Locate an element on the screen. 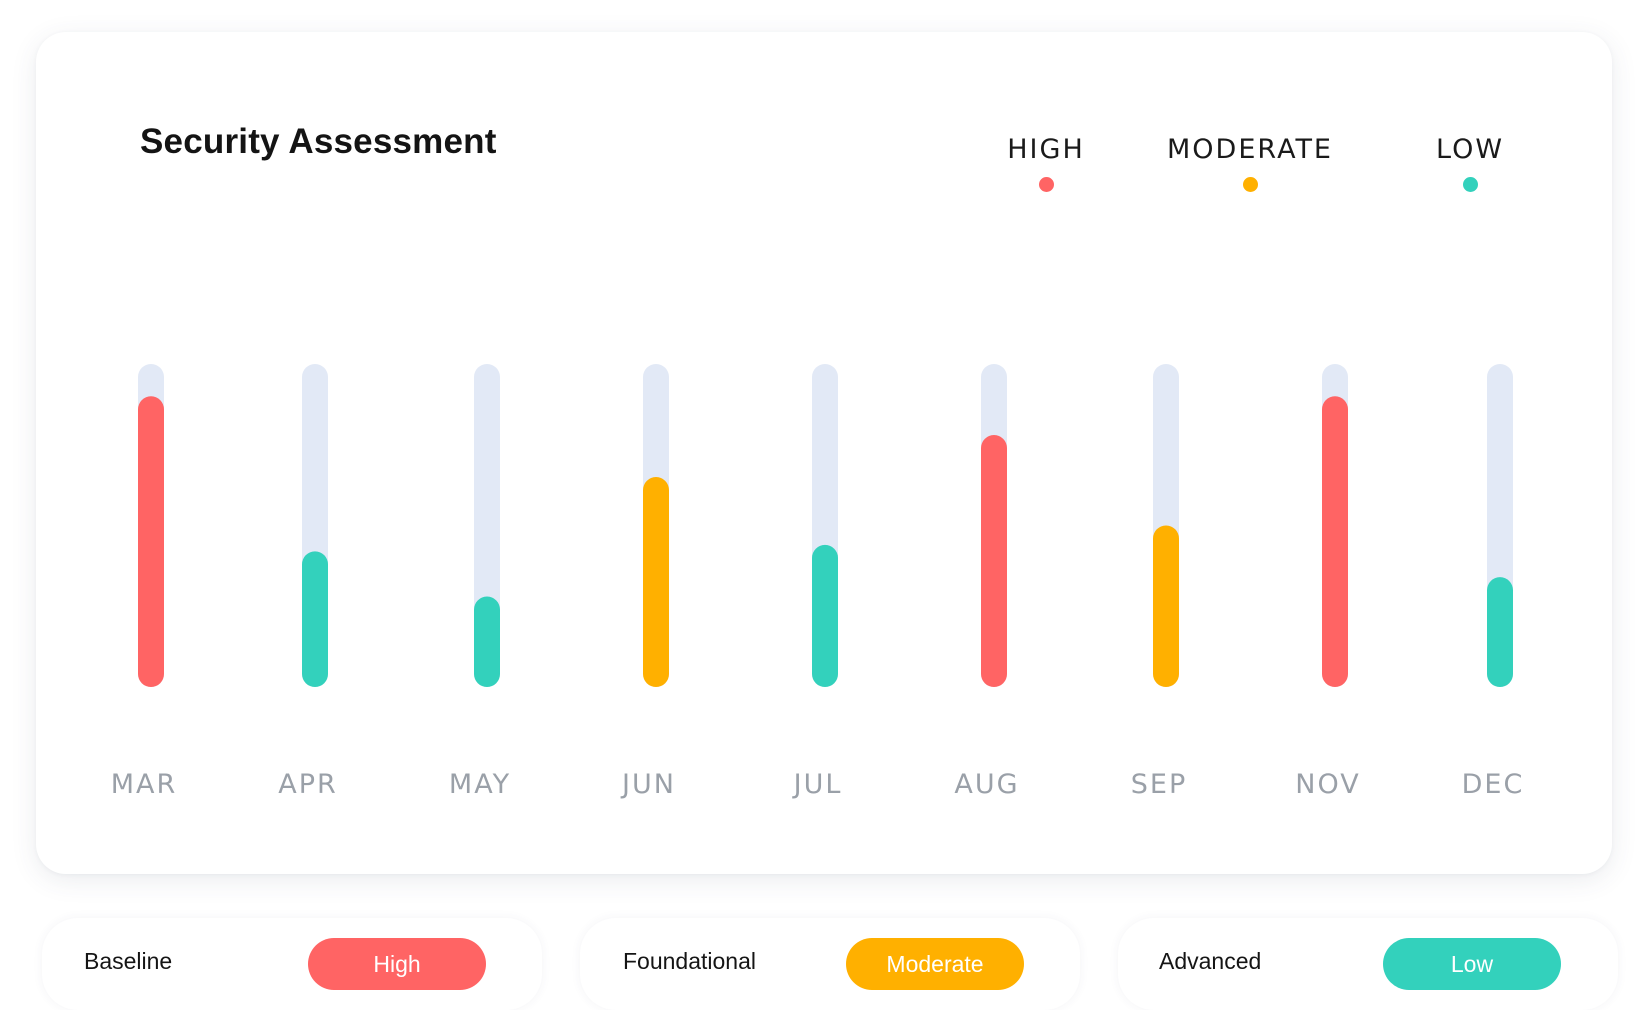 Image resolution: width=1641 pixels, height=1010 pixels. legend-dot-low-icon is located at coordinates (1470, 184).